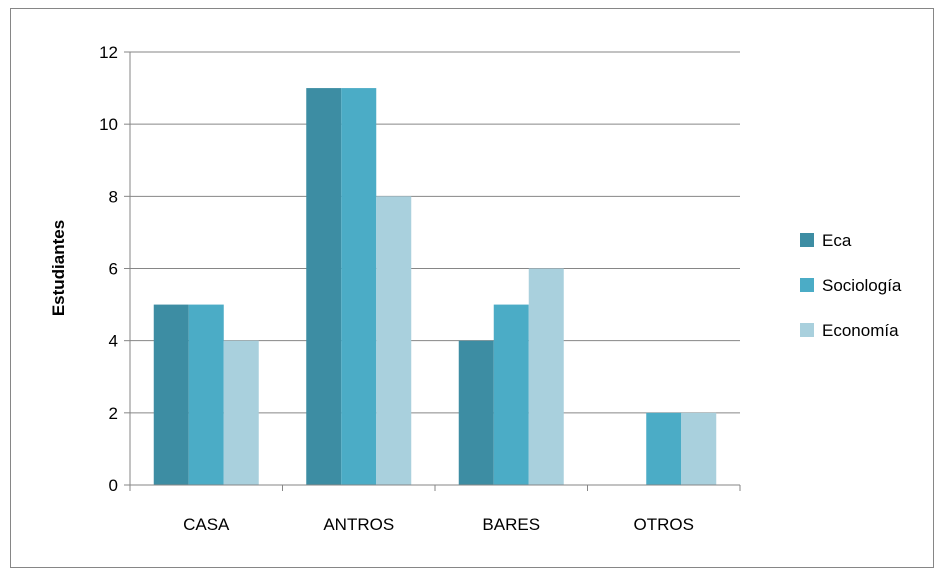  I want to click on x-category-label: ANTROS, so click(358, 524).